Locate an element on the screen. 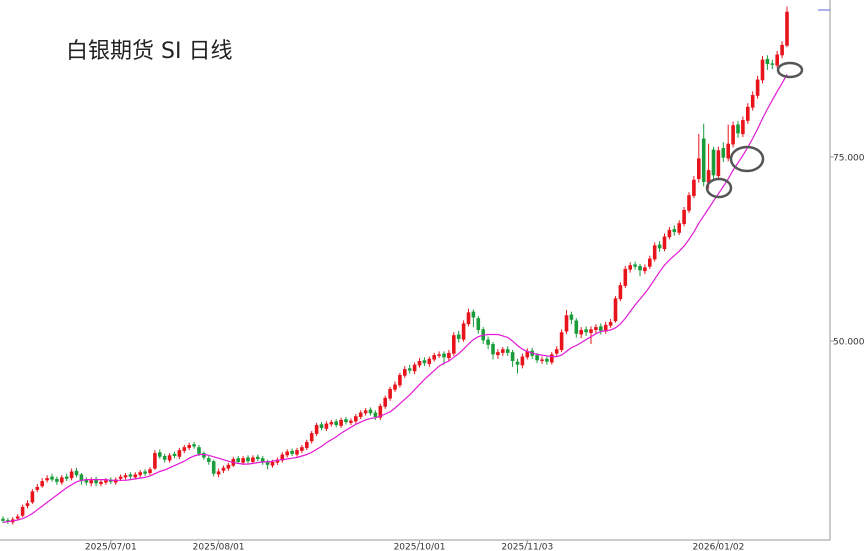 The height and width of the screenshot is (551, 865). x-tick-label: 2025/10/01 is located at coordinates (420, 547).